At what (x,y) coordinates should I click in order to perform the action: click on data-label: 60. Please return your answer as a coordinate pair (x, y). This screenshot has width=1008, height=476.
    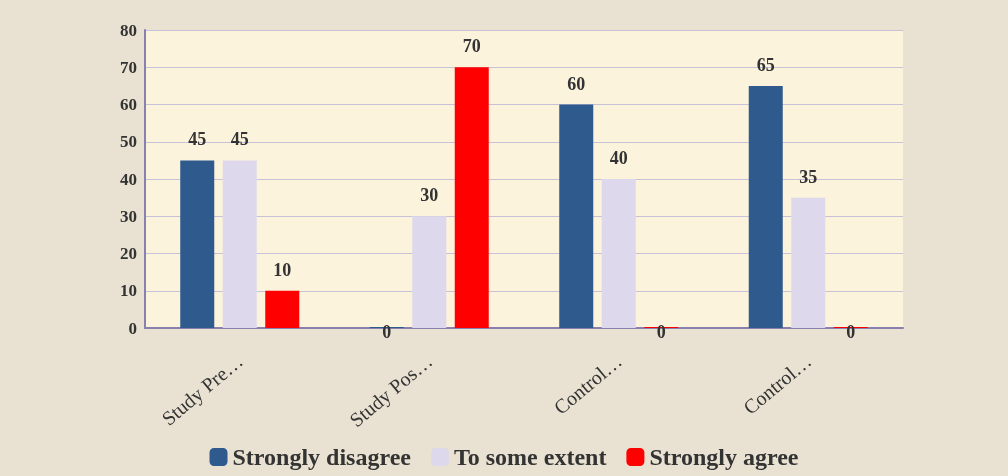
    Looking at the image, I should click on (576, 83).